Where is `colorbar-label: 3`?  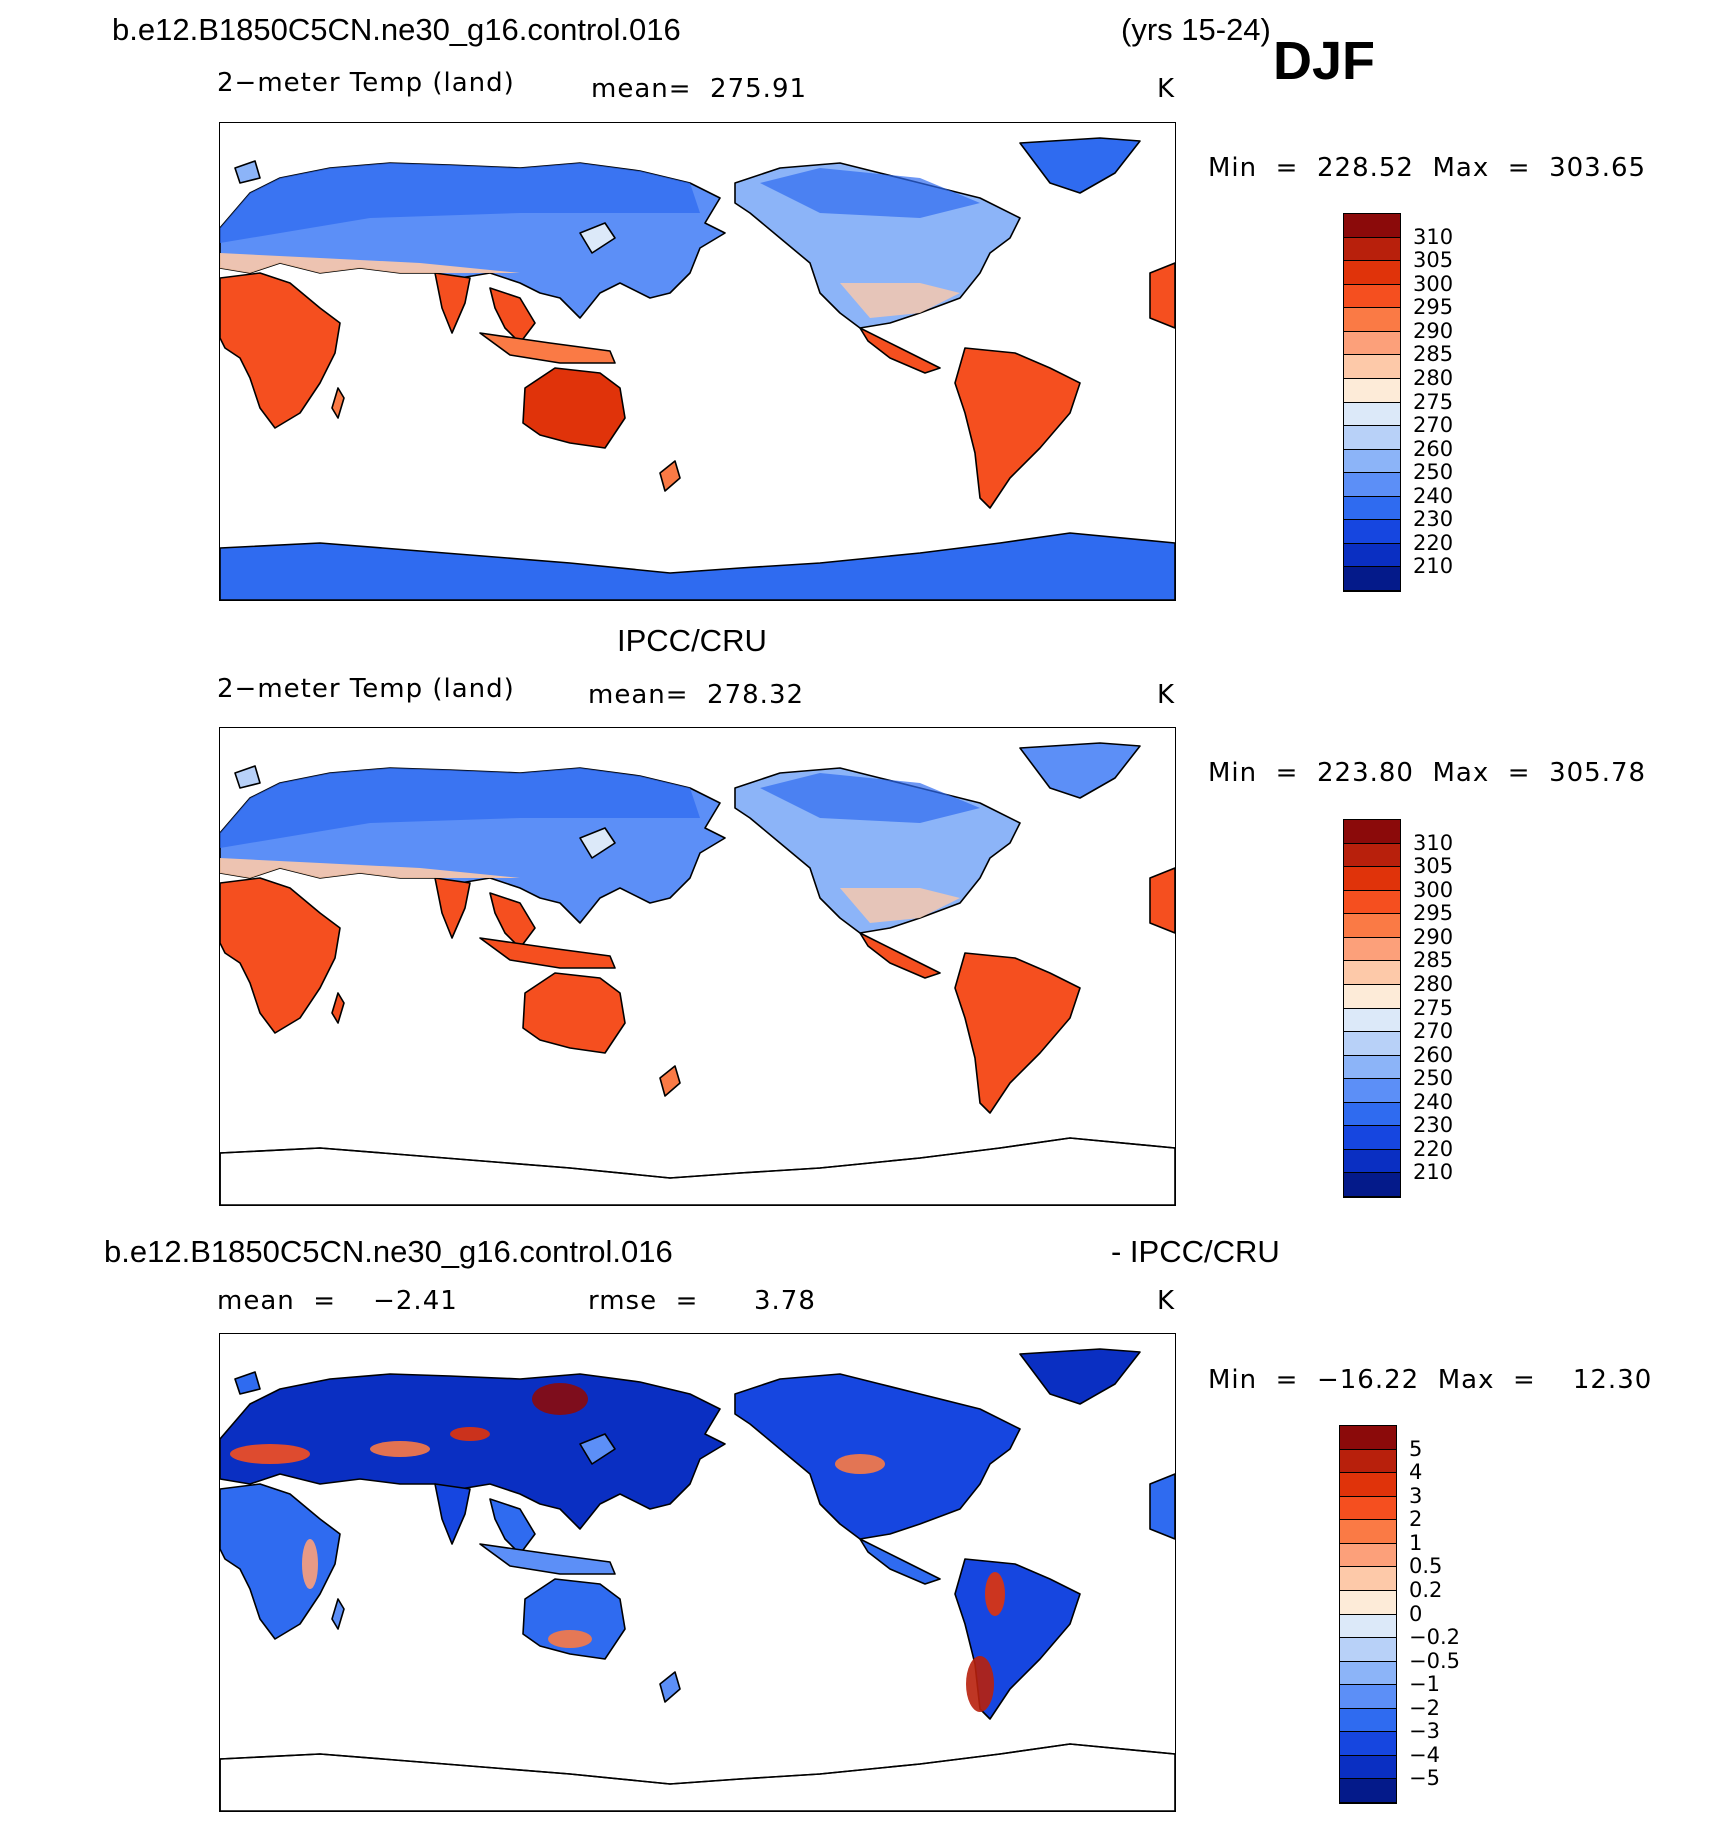
colorbar-label: 3 is located at coordinates (1416, 1495).